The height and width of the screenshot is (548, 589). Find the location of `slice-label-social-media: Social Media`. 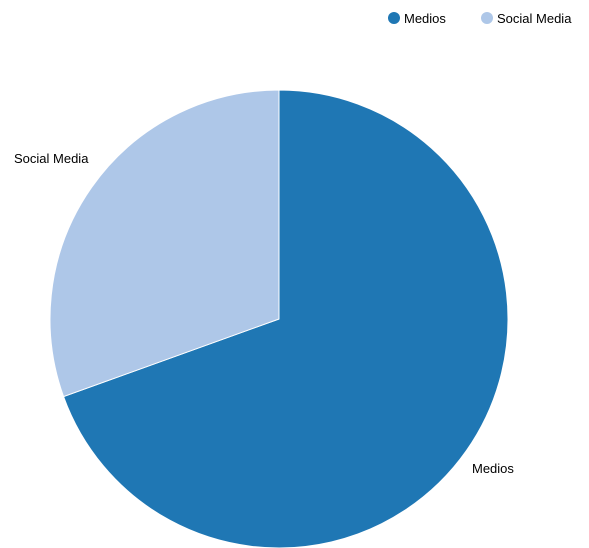

slice-label-social-media: Social Media is located at coordinates (51, 158).